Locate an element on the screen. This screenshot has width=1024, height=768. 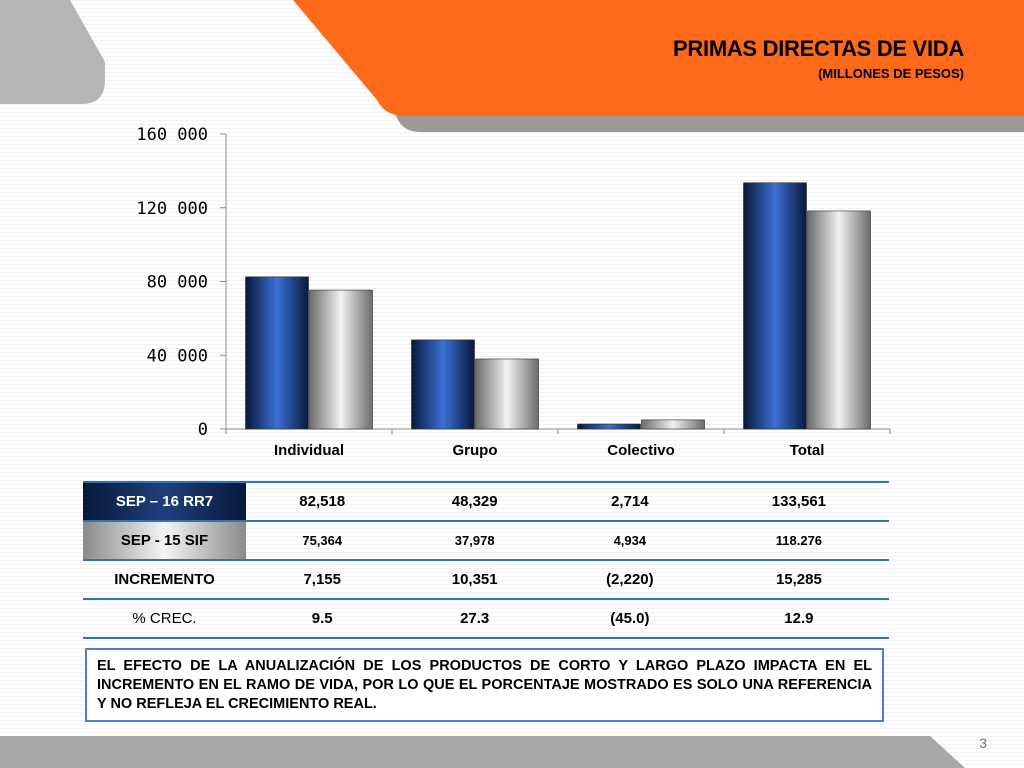
table-cell: (45.0) is located at coordinates (629, 619).